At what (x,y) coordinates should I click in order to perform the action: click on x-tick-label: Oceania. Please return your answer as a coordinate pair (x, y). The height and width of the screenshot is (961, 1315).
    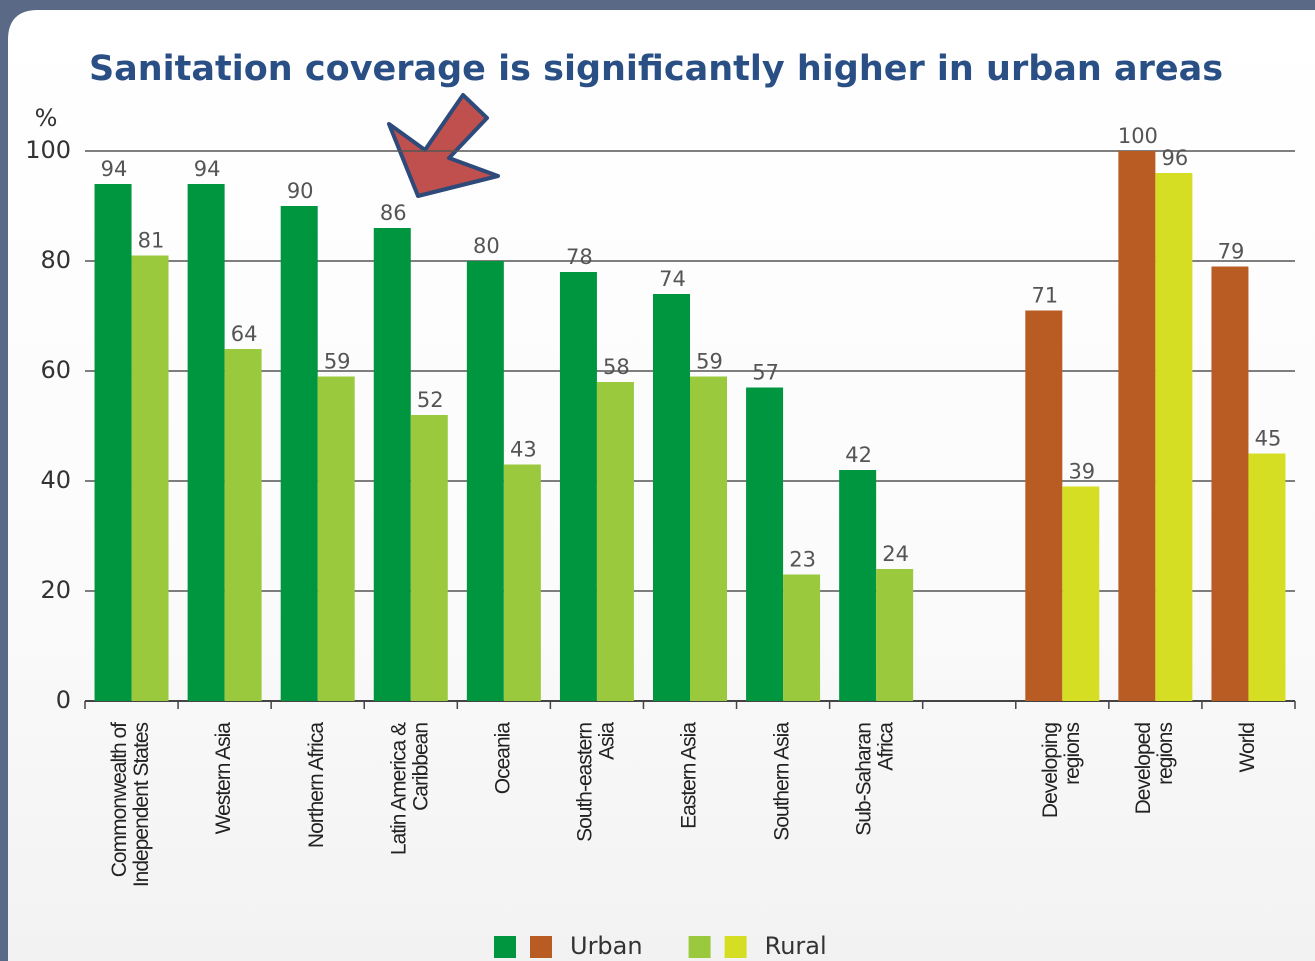
    Looking at the image, I should click on (502, 758).